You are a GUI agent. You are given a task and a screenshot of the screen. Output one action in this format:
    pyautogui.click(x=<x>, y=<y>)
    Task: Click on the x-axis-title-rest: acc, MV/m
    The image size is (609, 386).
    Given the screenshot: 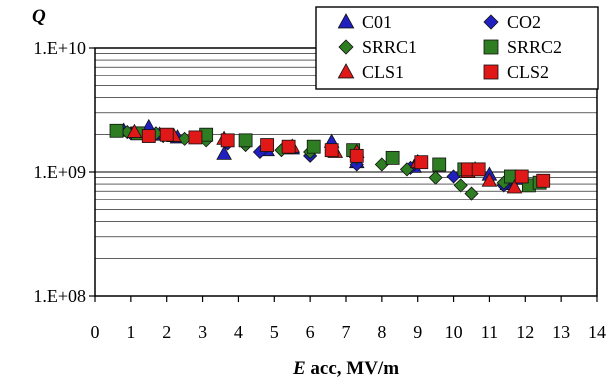 What is the action you would take?
    pyautogui.click(x=353, y=368)
    